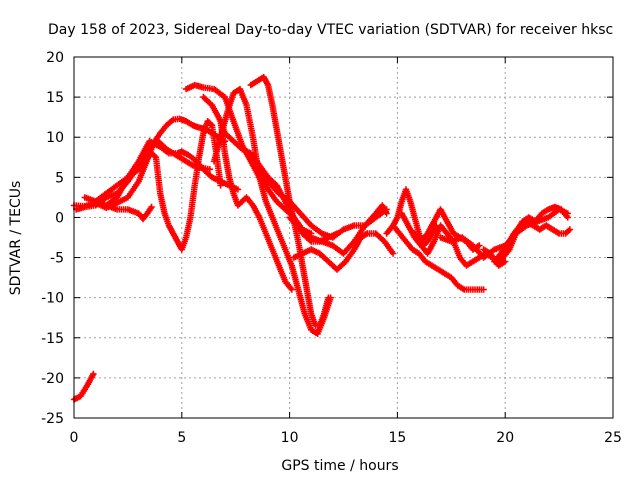 Image resolution: width=640 pixels, height=480 pixels. Describe the element at coordinates (59, 218) in the screenshot. I see `y-tick-label: 0` at that location.